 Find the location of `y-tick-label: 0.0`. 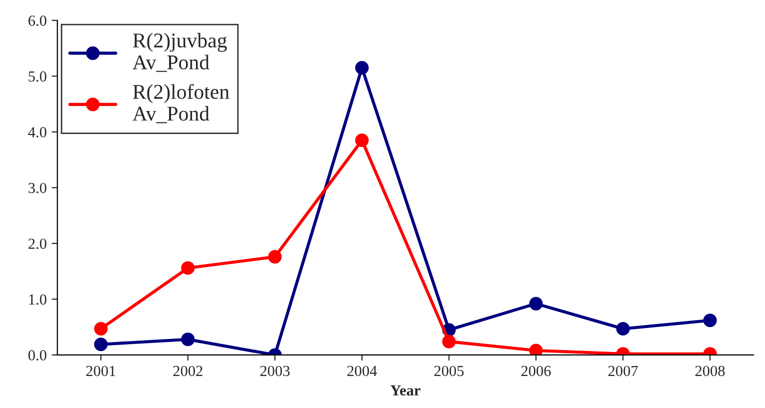

y-tick-label: 0.0 is located at coordinates (37, 355).